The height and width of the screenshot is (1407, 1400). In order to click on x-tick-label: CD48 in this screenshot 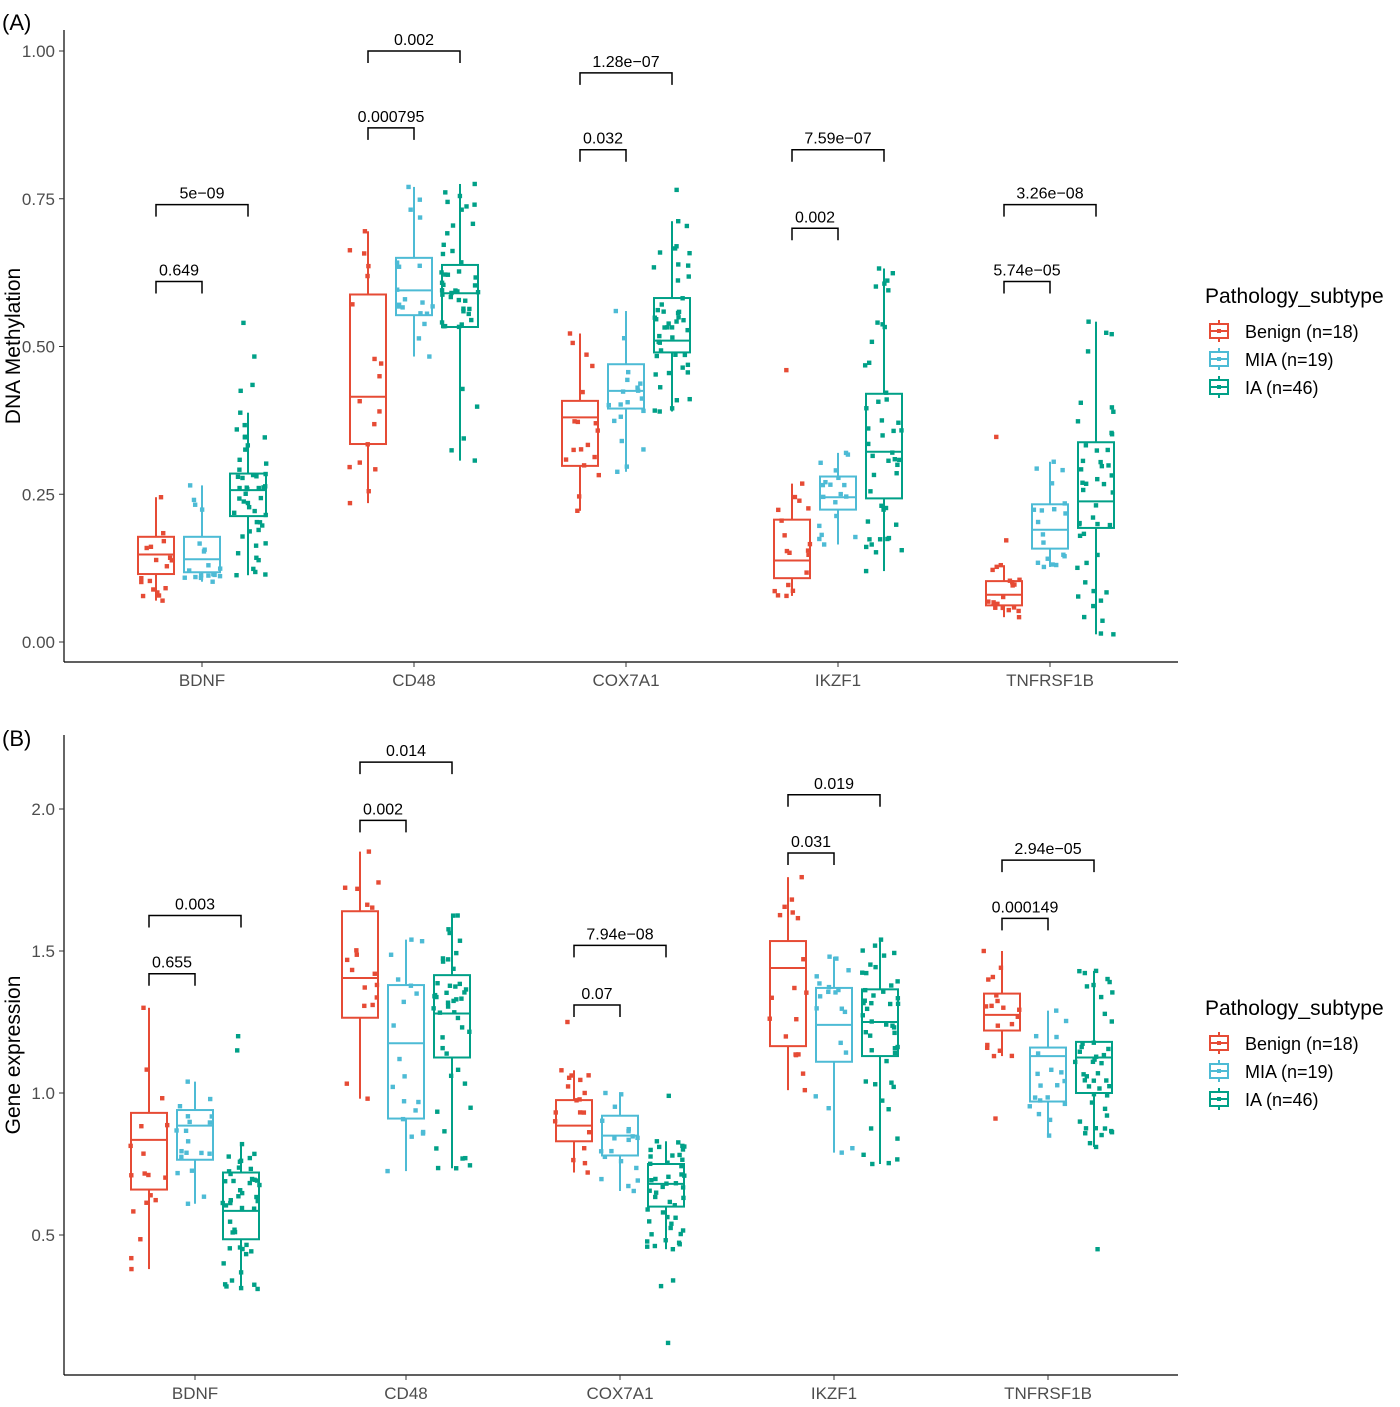, I will do `click(413, 680)`.